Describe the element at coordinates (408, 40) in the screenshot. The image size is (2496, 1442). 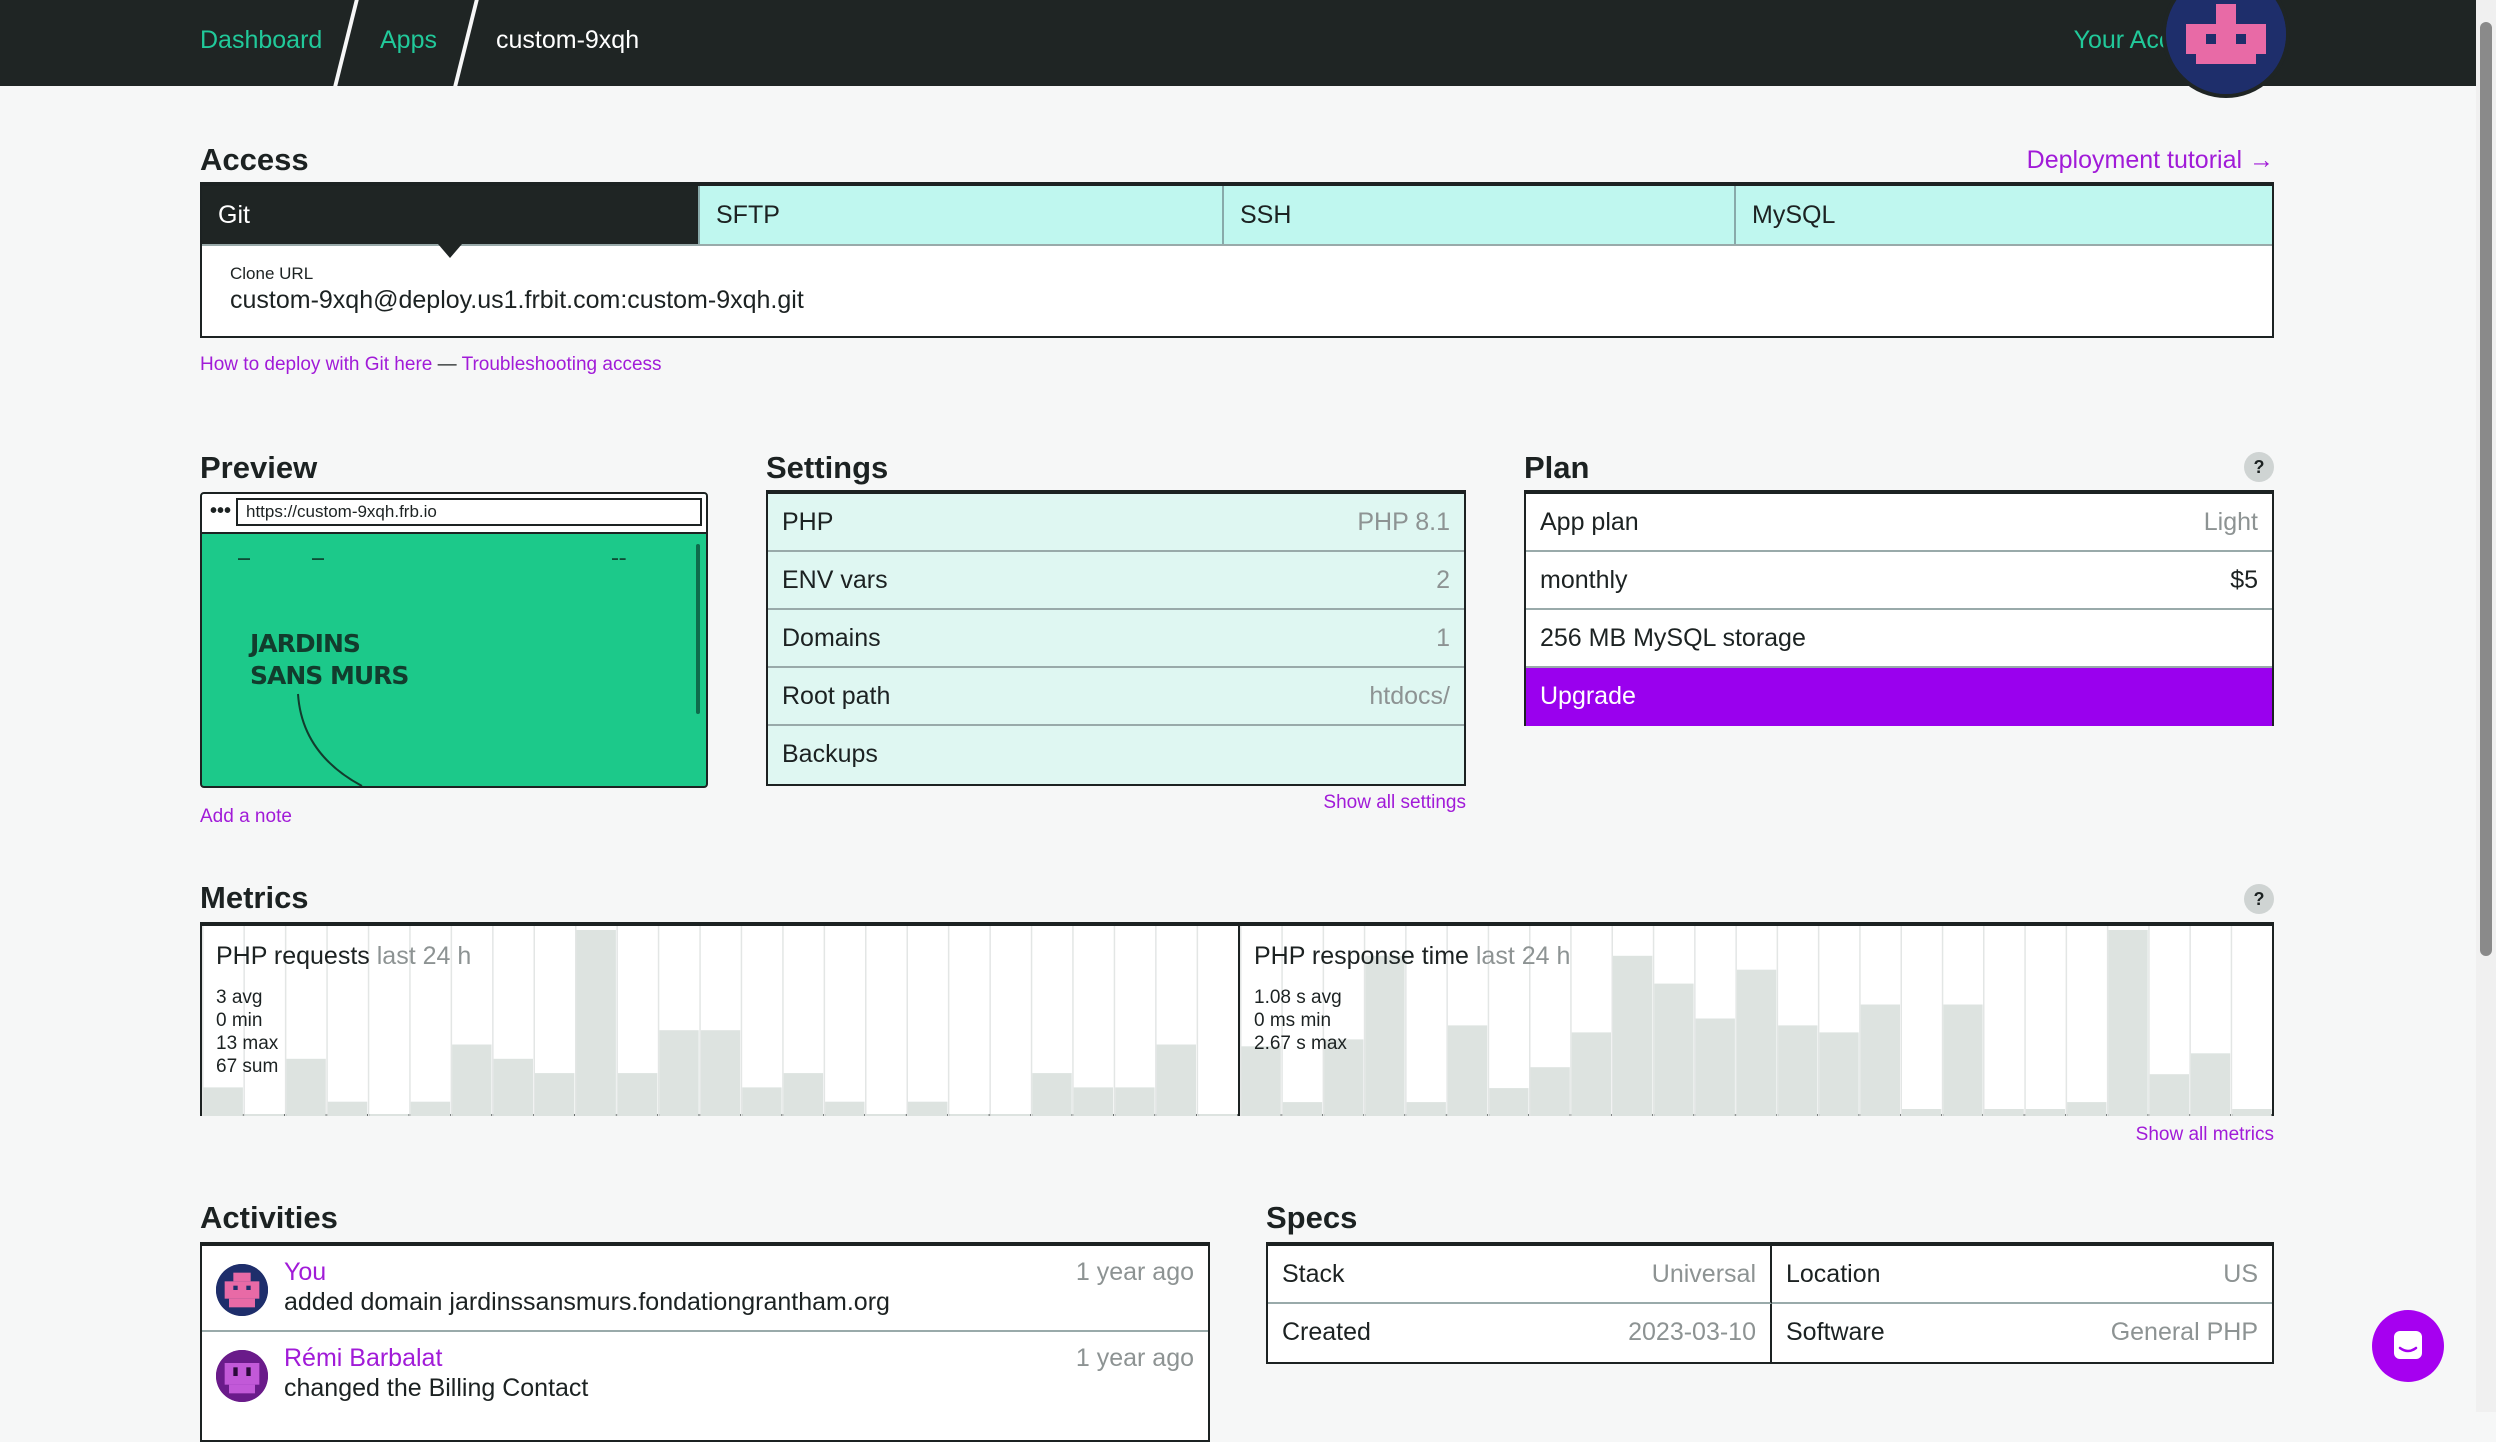
I see `breadcrumb-apps: Apps` at that location.